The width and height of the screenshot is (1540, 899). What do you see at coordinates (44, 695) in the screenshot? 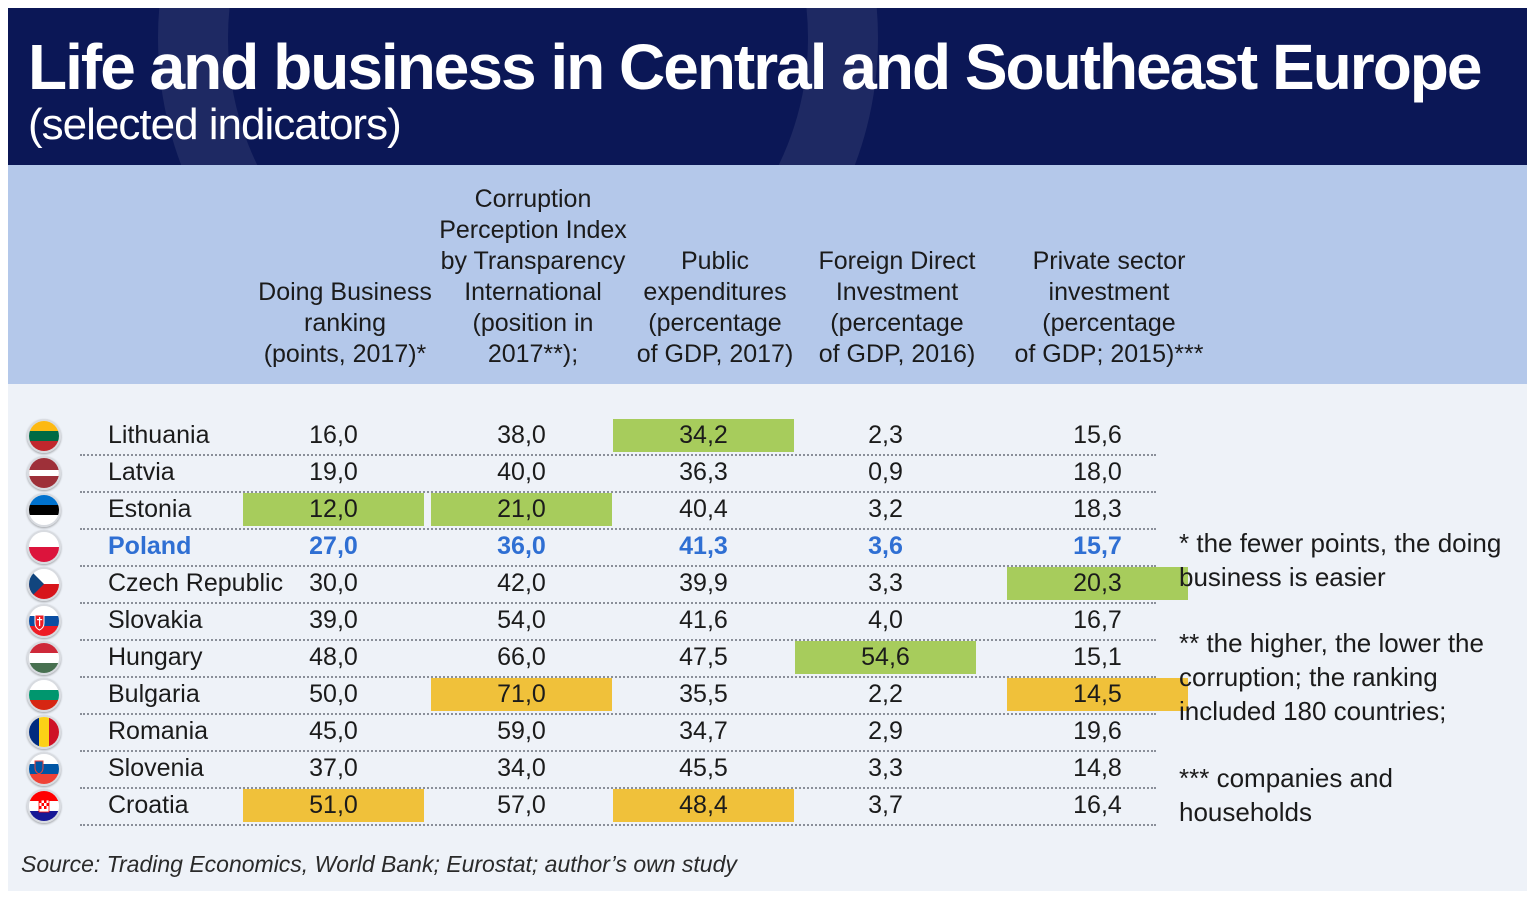
I see `flag-bulgaria-icon` at bounding box center [44, 695].